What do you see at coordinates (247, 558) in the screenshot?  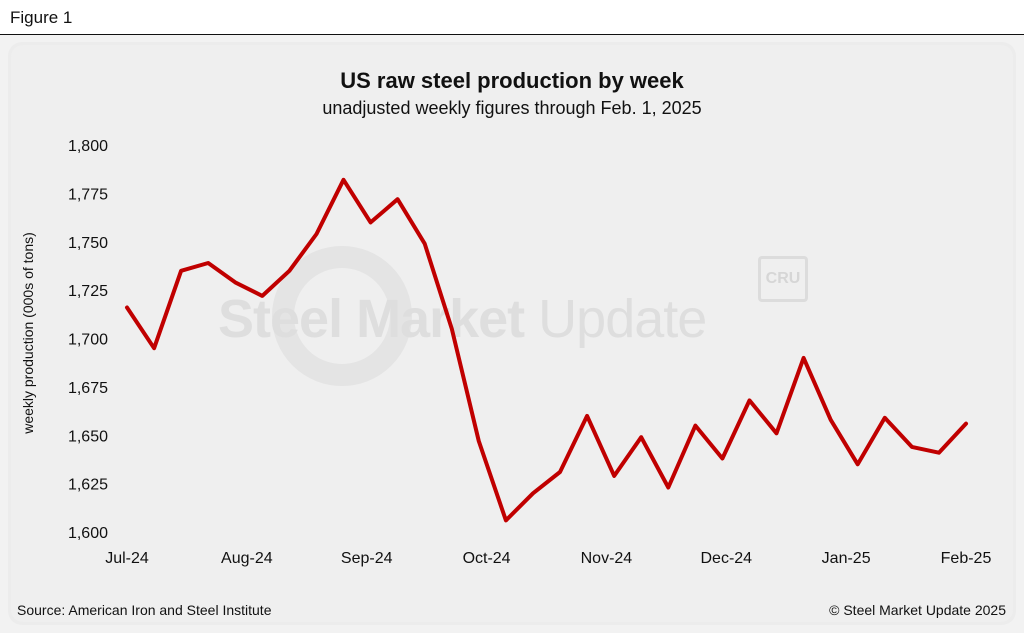 I see `x-tick-label: Aug-24` at bounding box center [247, 558].